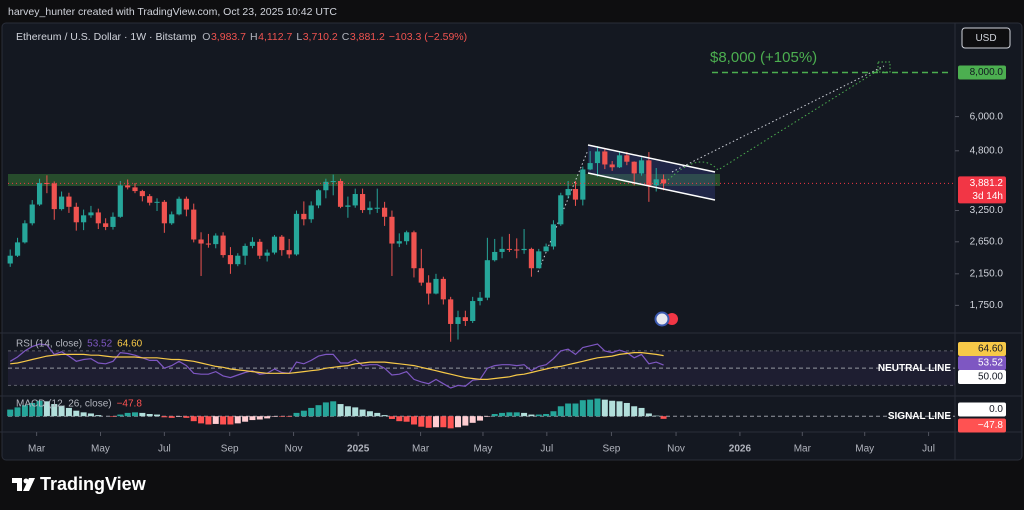 This screenshot has width=1024, height=510. I want to click on logo: TradingView, so click(79, 484).